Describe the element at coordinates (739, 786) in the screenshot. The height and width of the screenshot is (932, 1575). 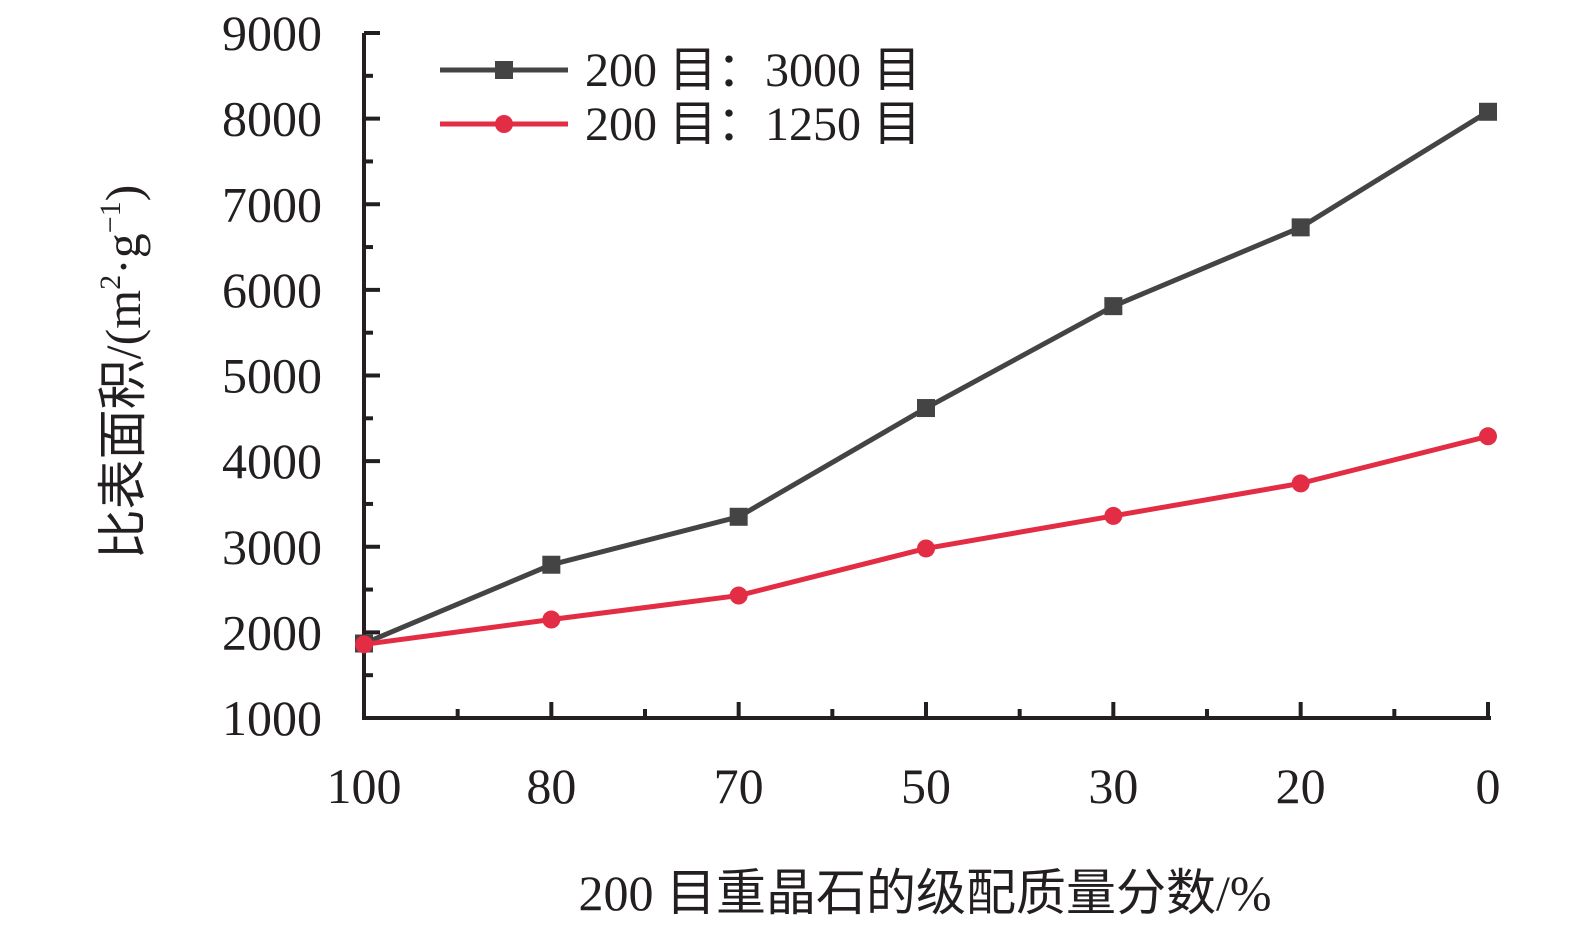
I see `x-tick-label: 70` at that location.